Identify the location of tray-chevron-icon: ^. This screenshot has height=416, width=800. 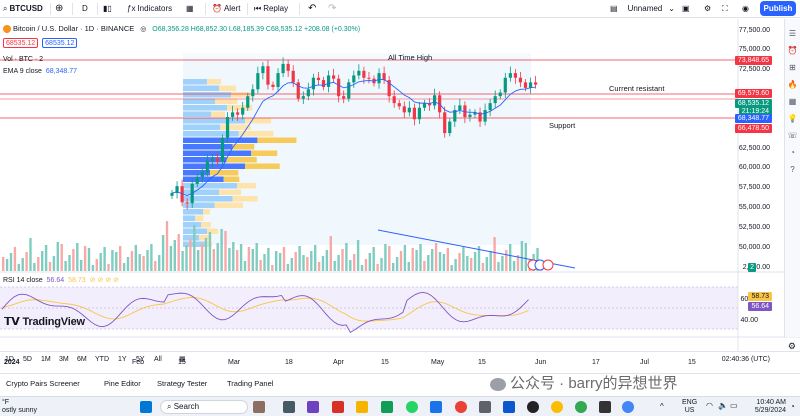
(662, 406).